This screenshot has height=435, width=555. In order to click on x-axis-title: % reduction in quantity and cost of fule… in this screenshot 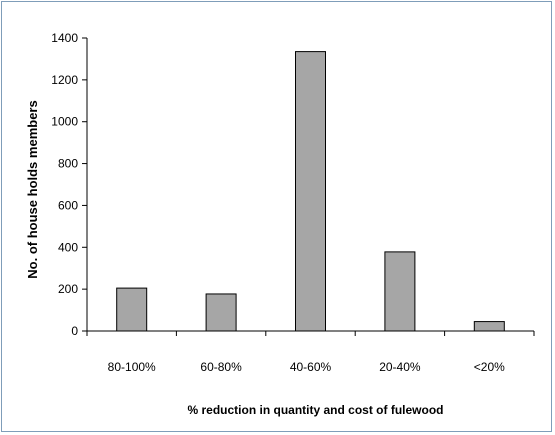, I will do `click(316, 410)`.